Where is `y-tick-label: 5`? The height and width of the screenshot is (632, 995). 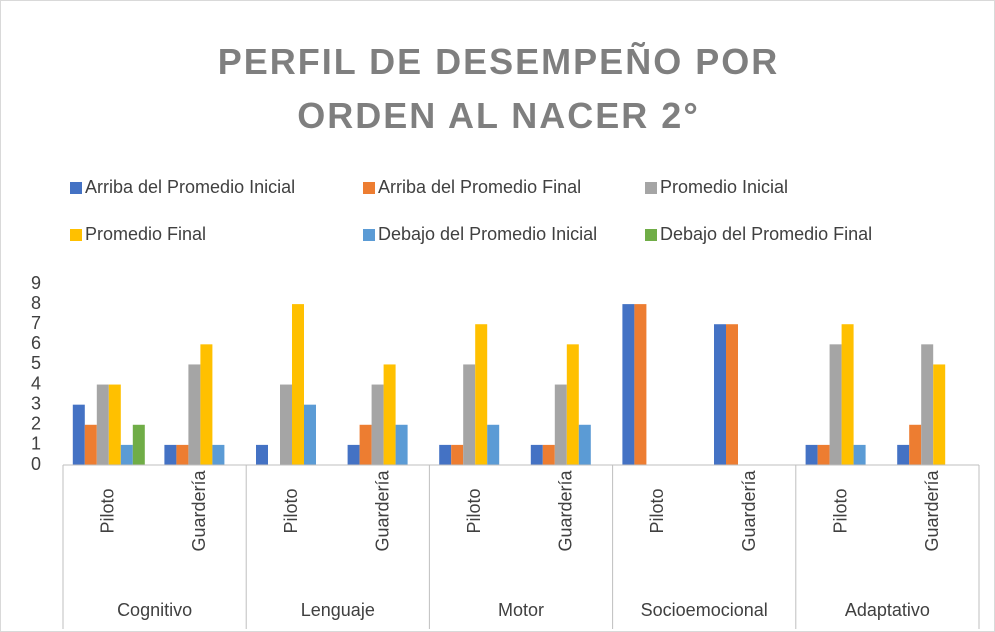 y-tick-label: 5 is located at coordinates (36, 363).